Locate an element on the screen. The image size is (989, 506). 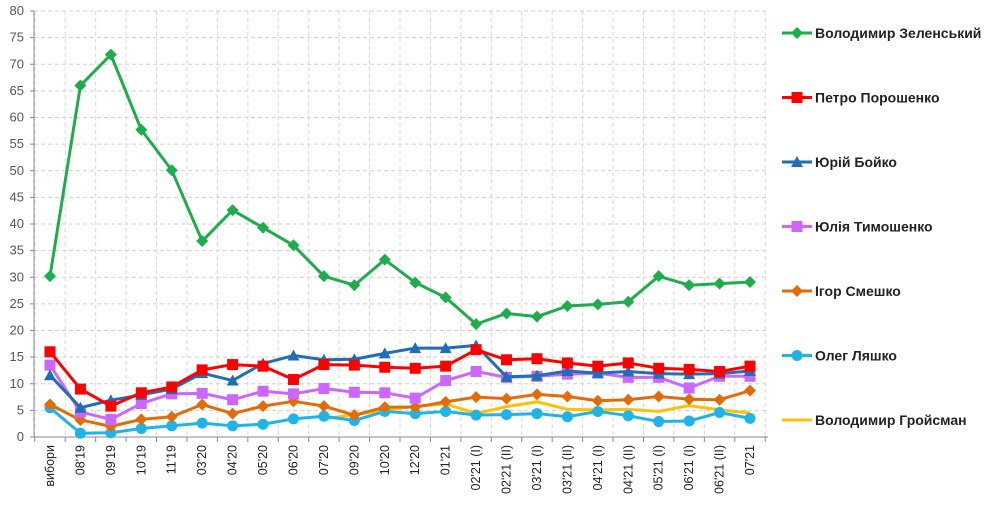
y-axis-ticks: 0 5 10 15 20 25 30 35 40 45 50 55 60 65 70 75 80 is located at coordinates (17, 223).